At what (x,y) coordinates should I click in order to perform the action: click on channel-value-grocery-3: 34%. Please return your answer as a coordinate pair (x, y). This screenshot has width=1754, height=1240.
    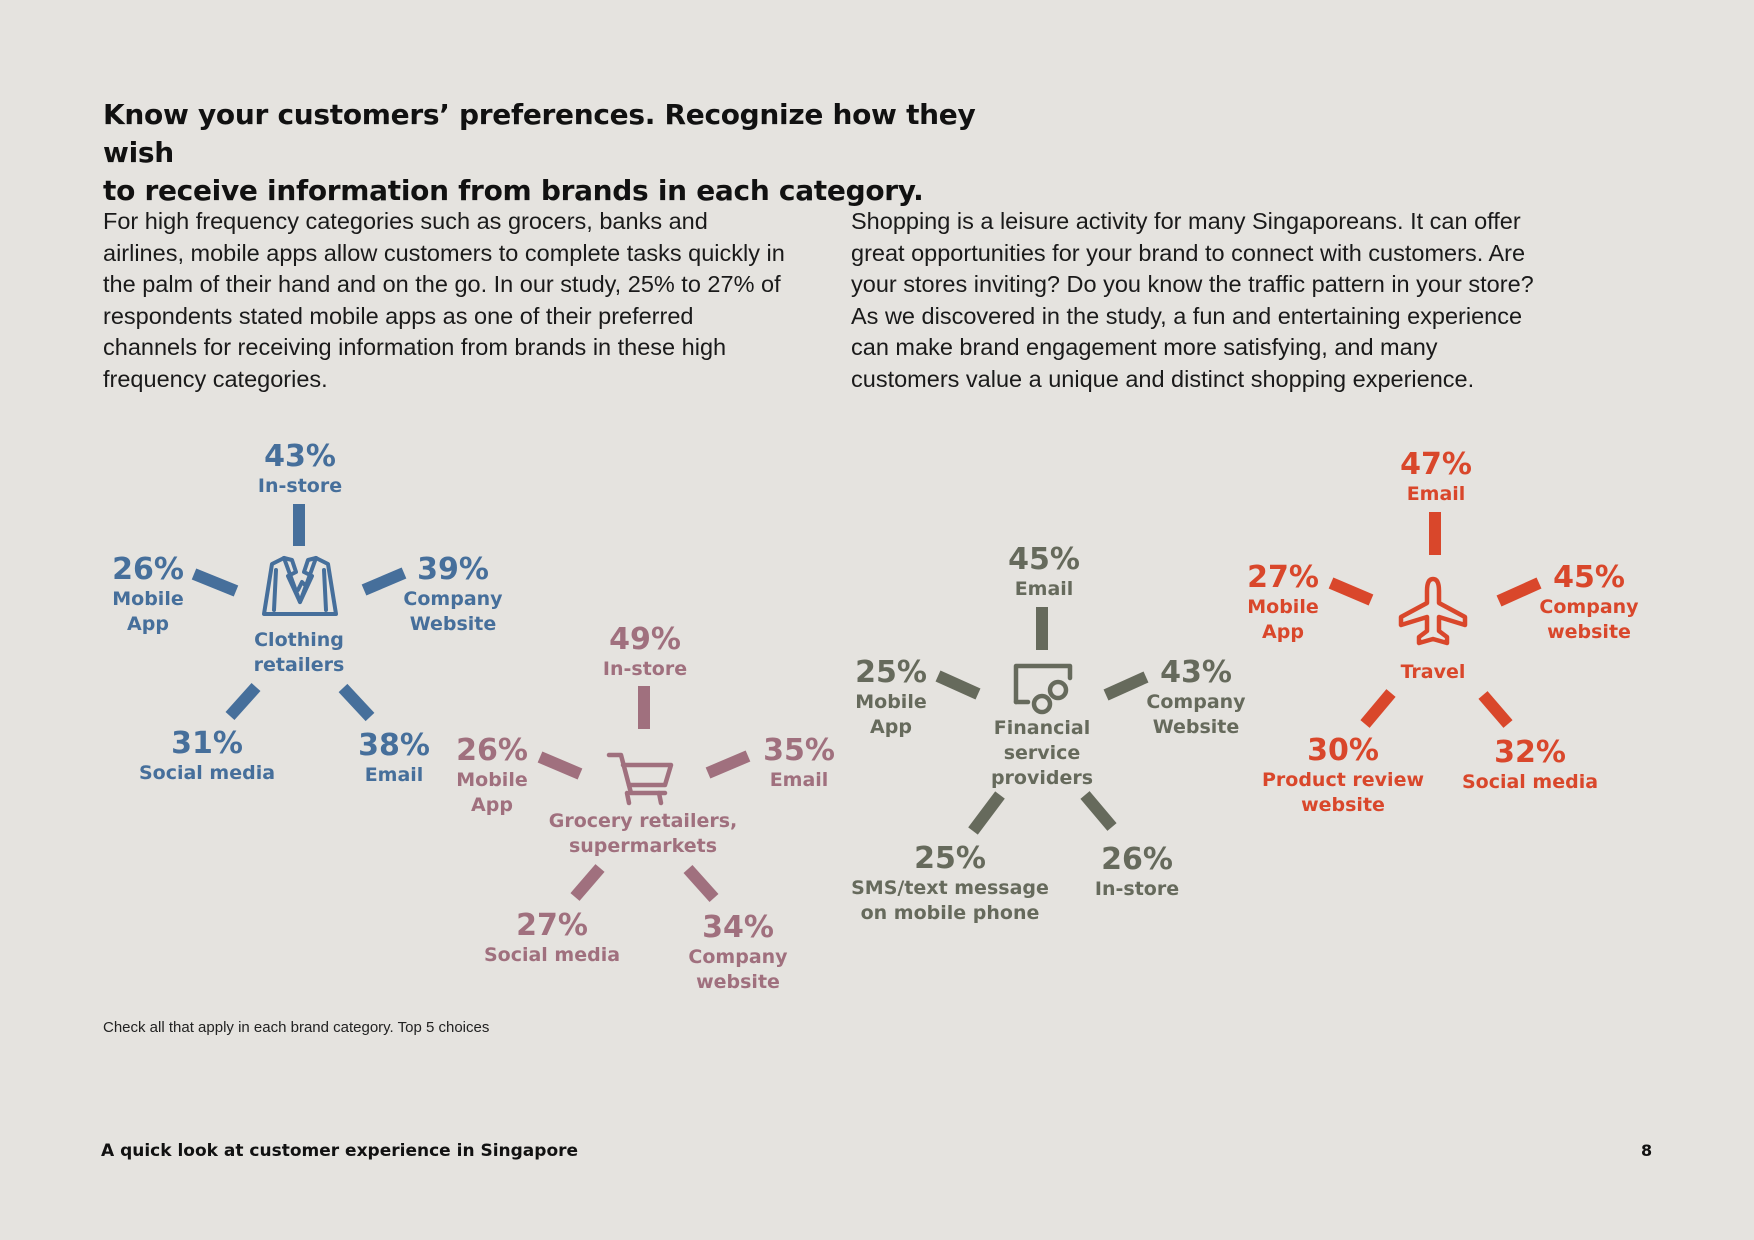
    Looking at the image, I should click on (738, 927).